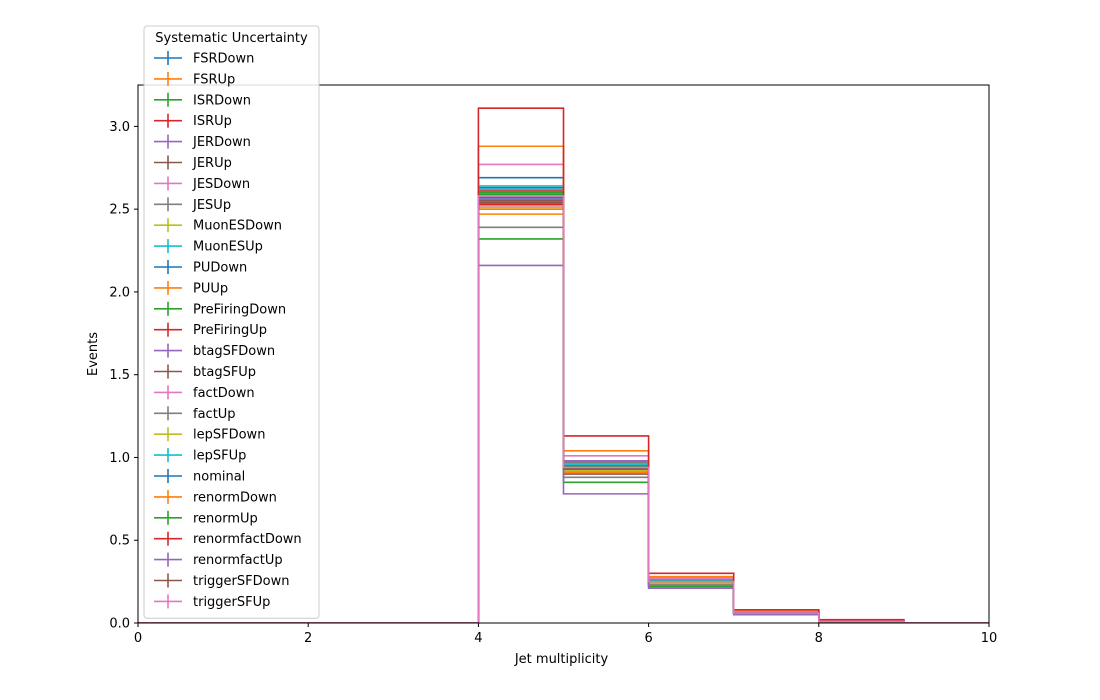  Describe the element at coordinates (241, 581) in the screenshot. I see `legend-label: triggerSFDown` at that location.